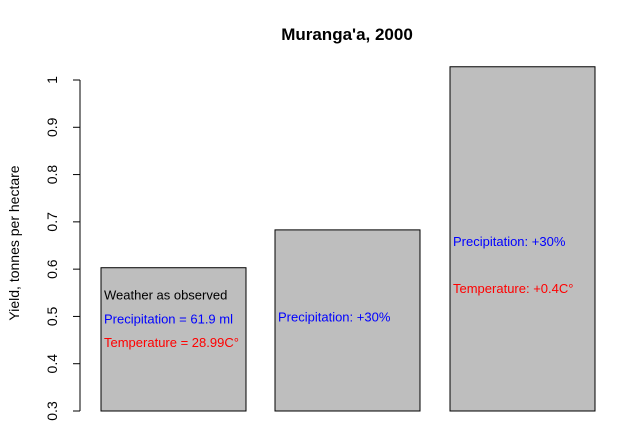  I want to click on bar-annotation: Precipitation = 61.9 ml, so click(168, 318).